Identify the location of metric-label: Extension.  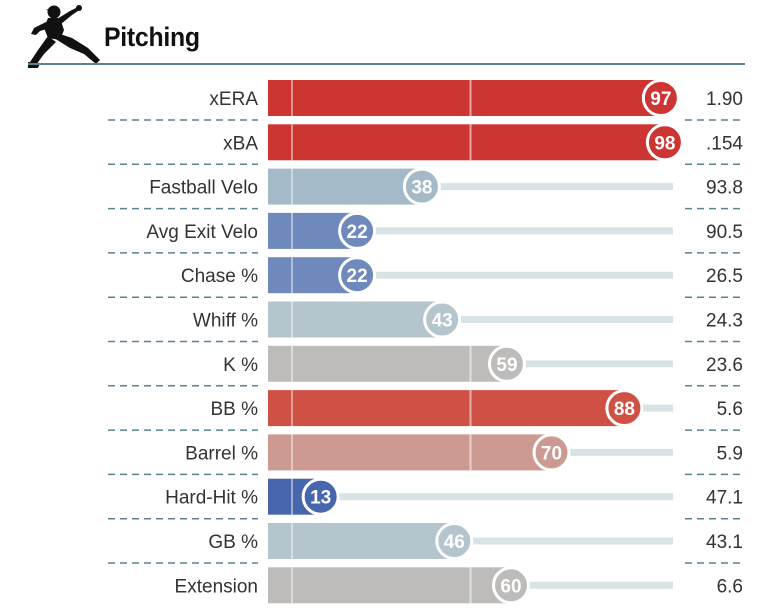
(216, 586).